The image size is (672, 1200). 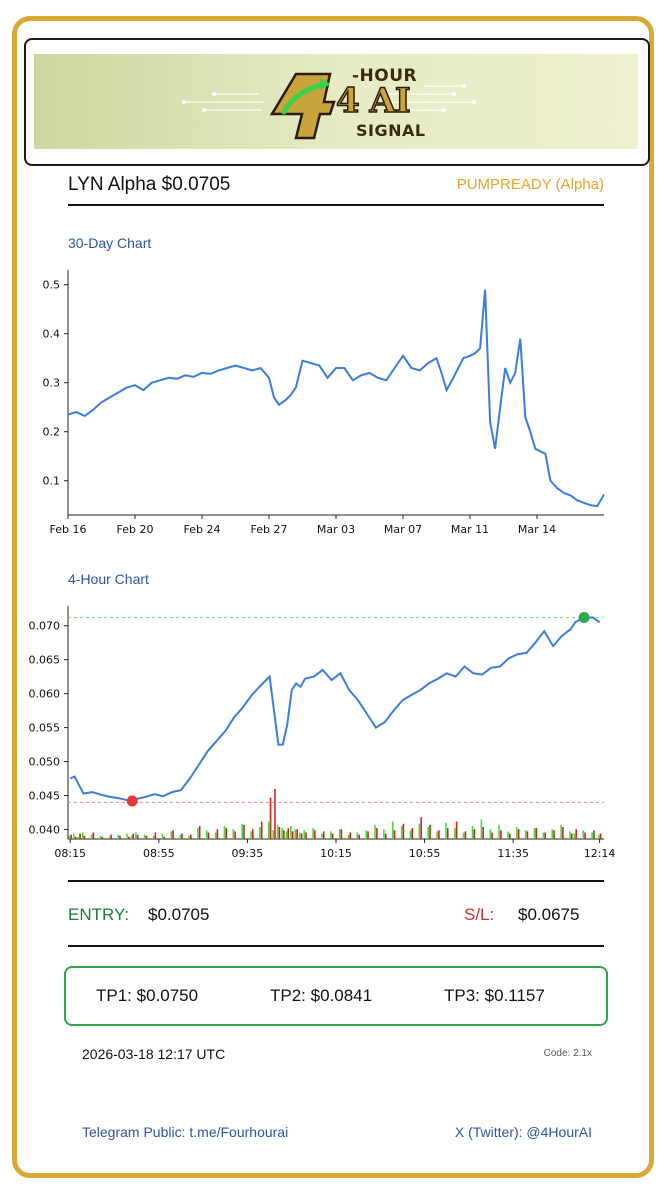 What do you see at coordinates (567, 1053) in the screenshot?
I see `code-version: Code: 2.1x` at bounding box center [567, 1053].